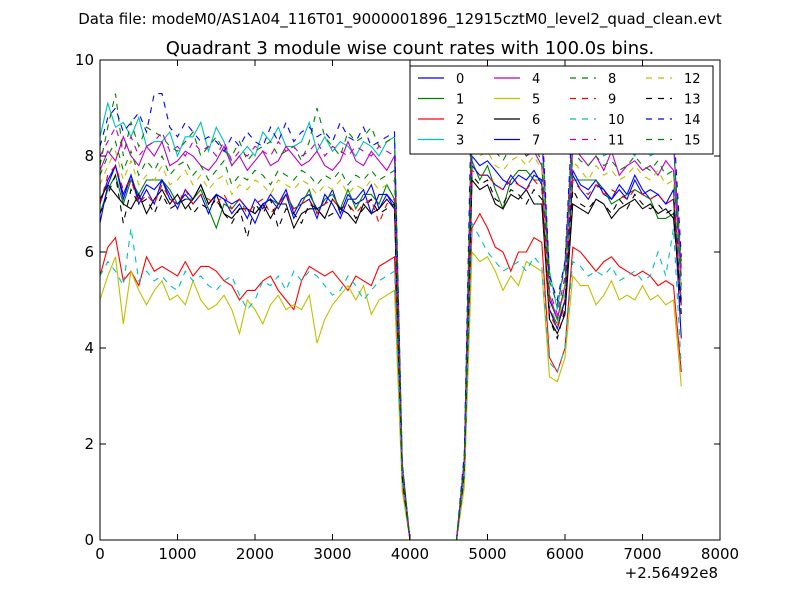 This screenshot has height=600, width=800. What do you see at coordinates (84, 60) in the screenshot?
I see `y-tick-label: 10` at bounding box center [84, 60].